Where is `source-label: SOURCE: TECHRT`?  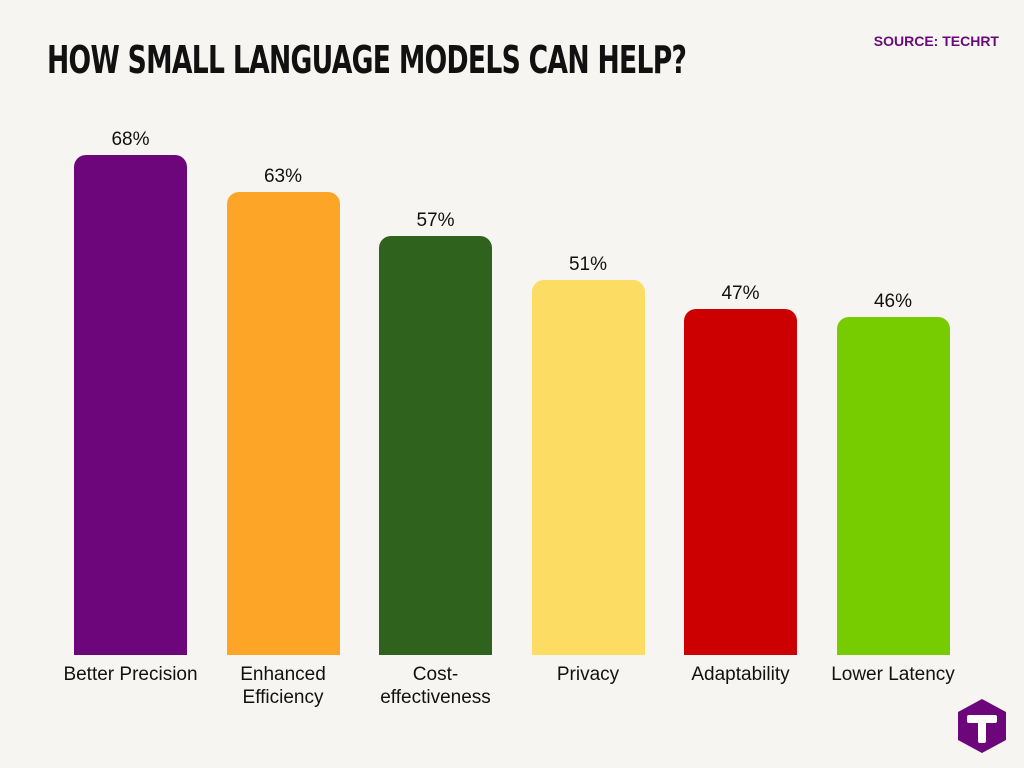 source-label: SOURCE: TECHRT is located at coordinates (936, 41).